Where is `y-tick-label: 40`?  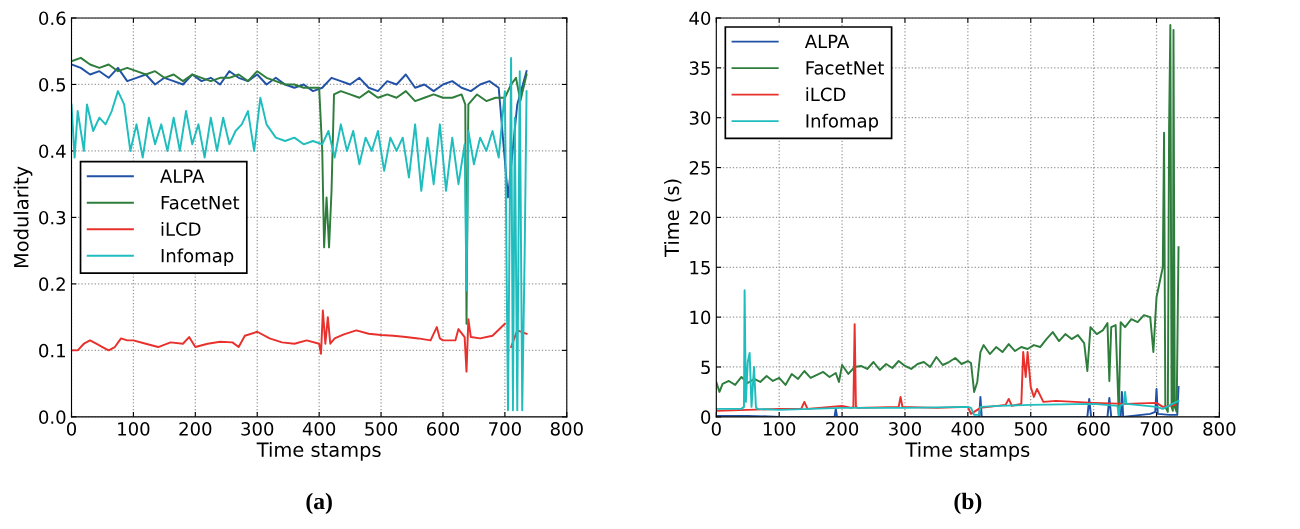 y-tick-label: 40 is located at coordinates (700, 18).